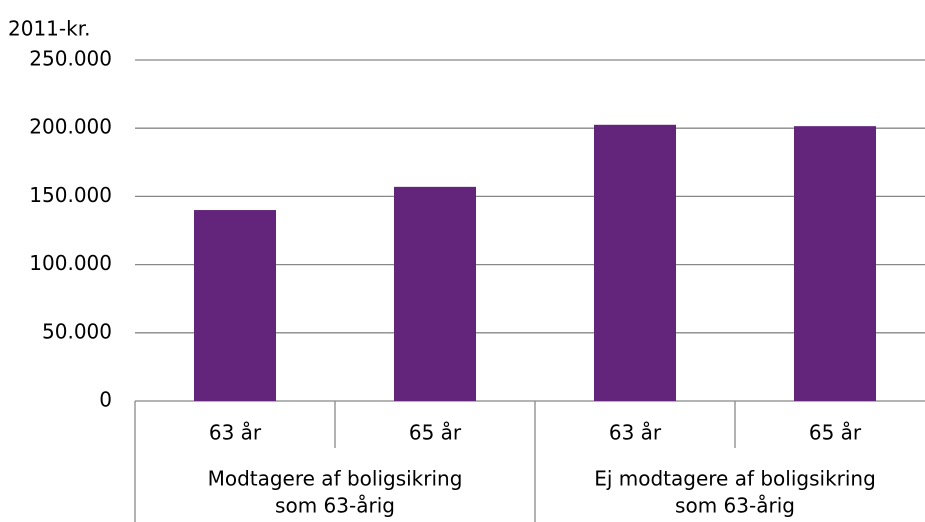 This screenshot has width=925, height=522. Describe the element at coordinates (70, 59) in the screenshot. I see `y-tick-label: 250.000` at that location.